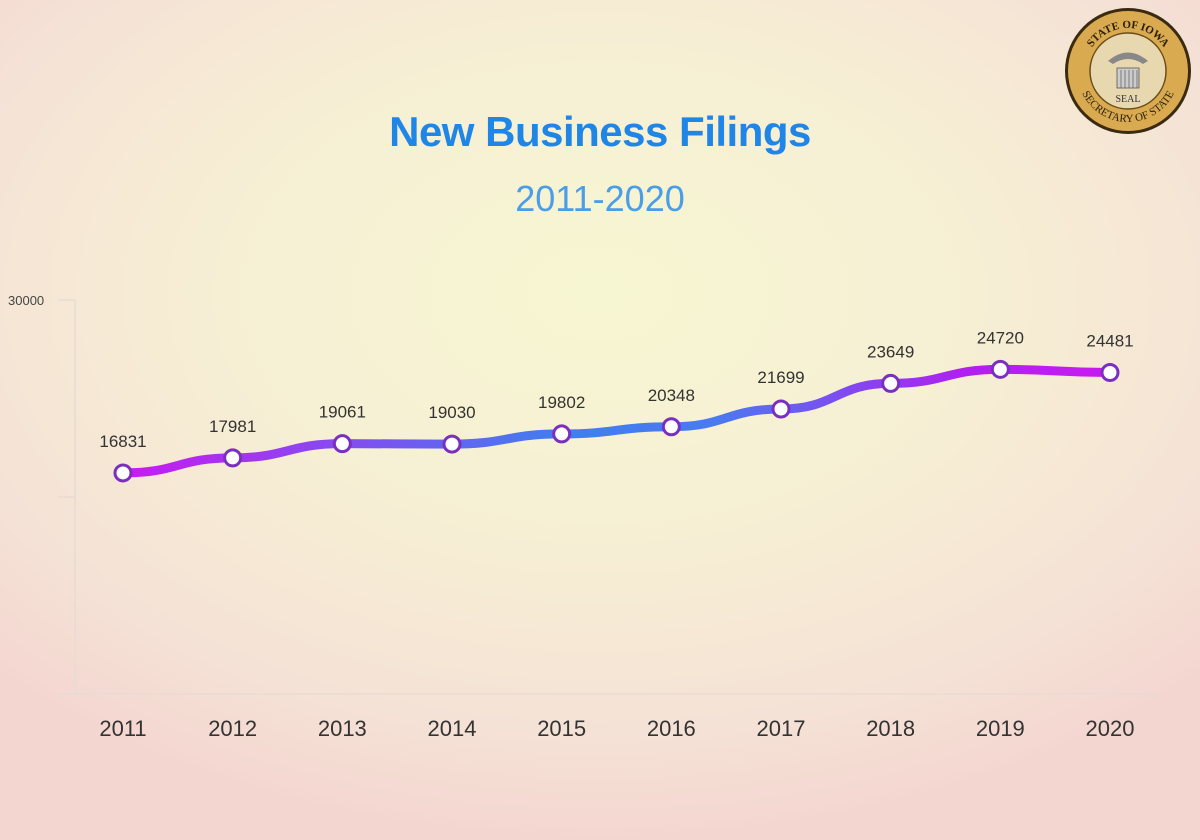  I want to click on x-tick-label: 2015, so click(561, 728).